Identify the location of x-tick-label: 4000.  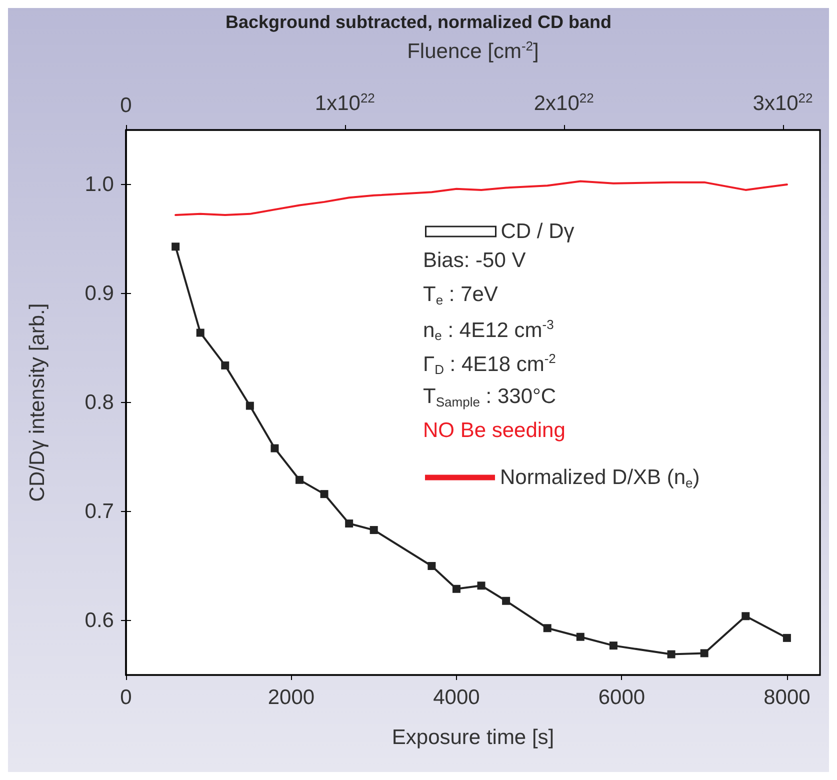
(456, 697).